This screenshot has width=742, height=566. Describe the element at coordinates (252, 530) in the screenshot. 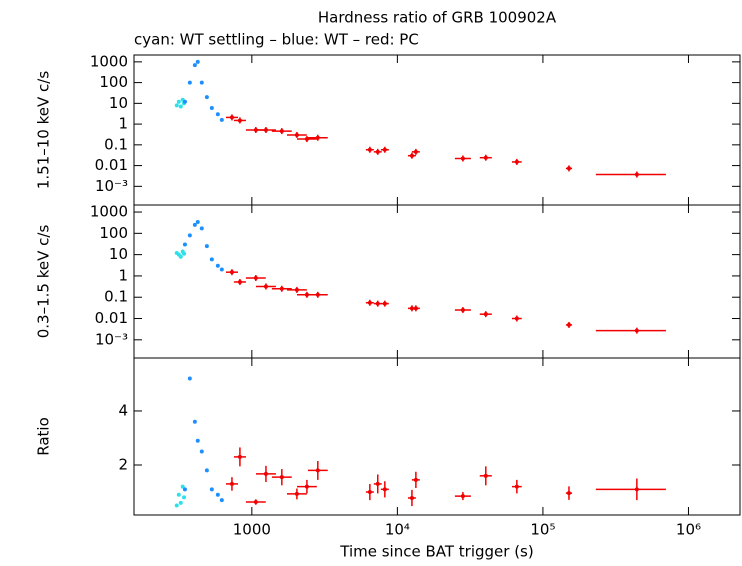

I see `x-tick-label: 1000` at that location.